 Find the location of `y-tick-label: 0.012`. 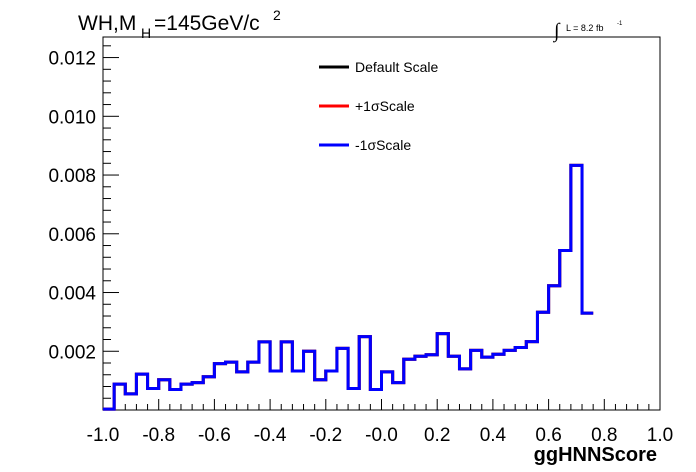

y-tick-label: 0.012 is located at coordinates (72, 59).